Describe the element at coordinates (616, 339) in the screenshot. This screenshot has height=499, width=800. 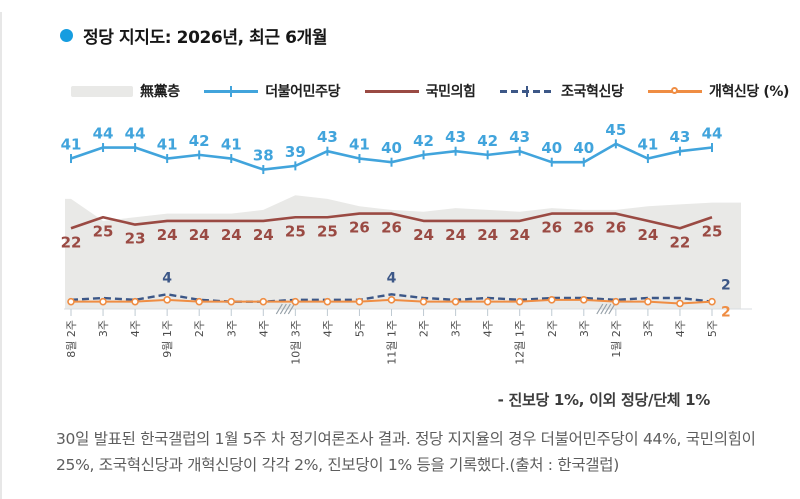
I see `svg-text: 1월 2주` at that location.